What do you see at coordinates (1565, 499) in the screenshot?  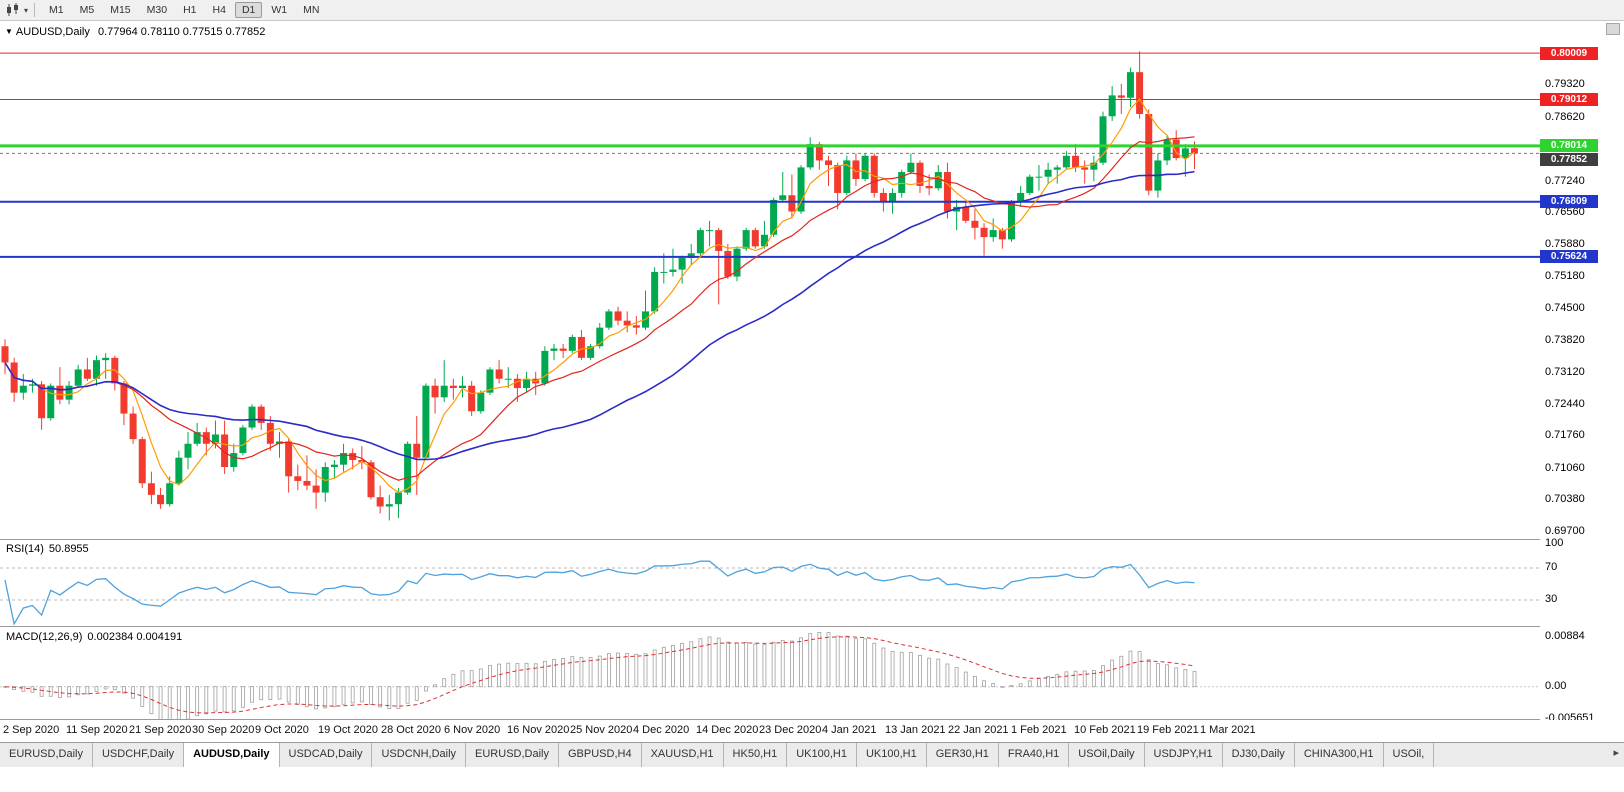 I see `axis-tick-label: 0.70380` at bounding box center [1565, 499].